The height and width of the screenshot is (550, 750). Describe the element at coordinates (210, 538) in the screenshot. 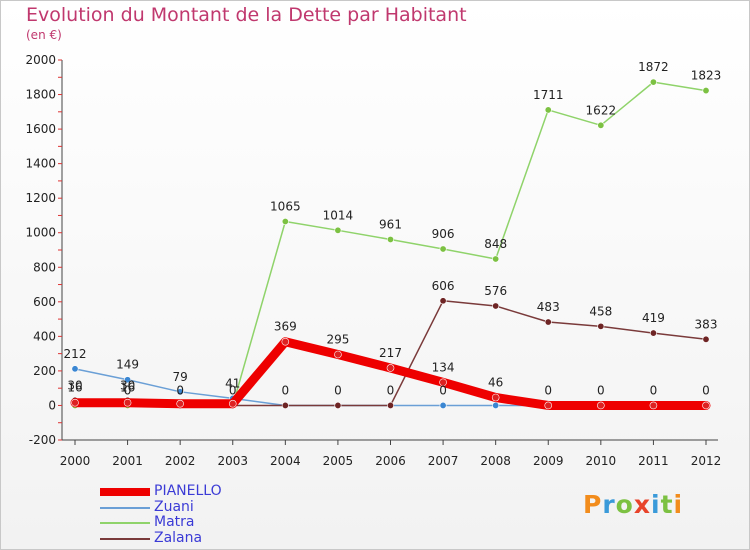

I see `legend-item-zalana: Zalana` at that location.